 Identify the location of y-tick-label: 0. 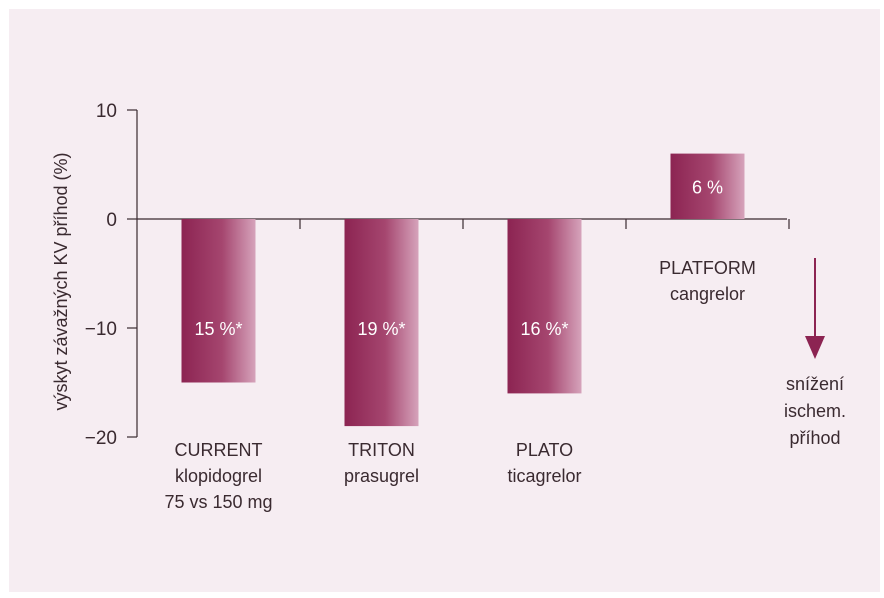
(111, 220).